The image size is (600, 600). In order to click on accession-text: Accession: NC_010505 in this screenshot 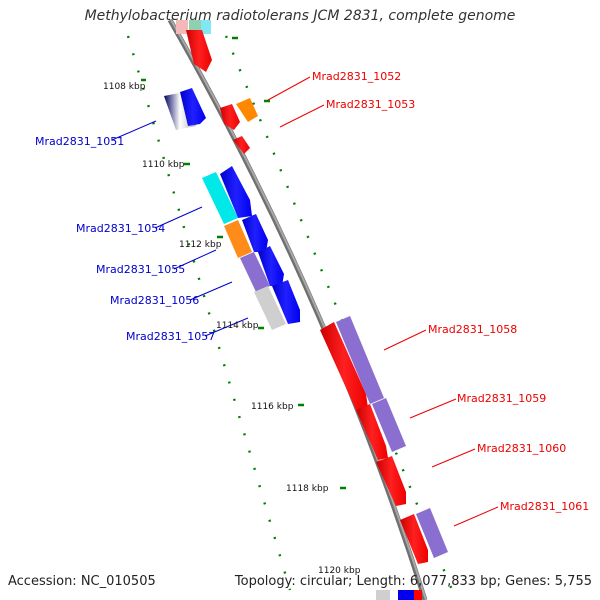, I will do `click(82, 581)`.